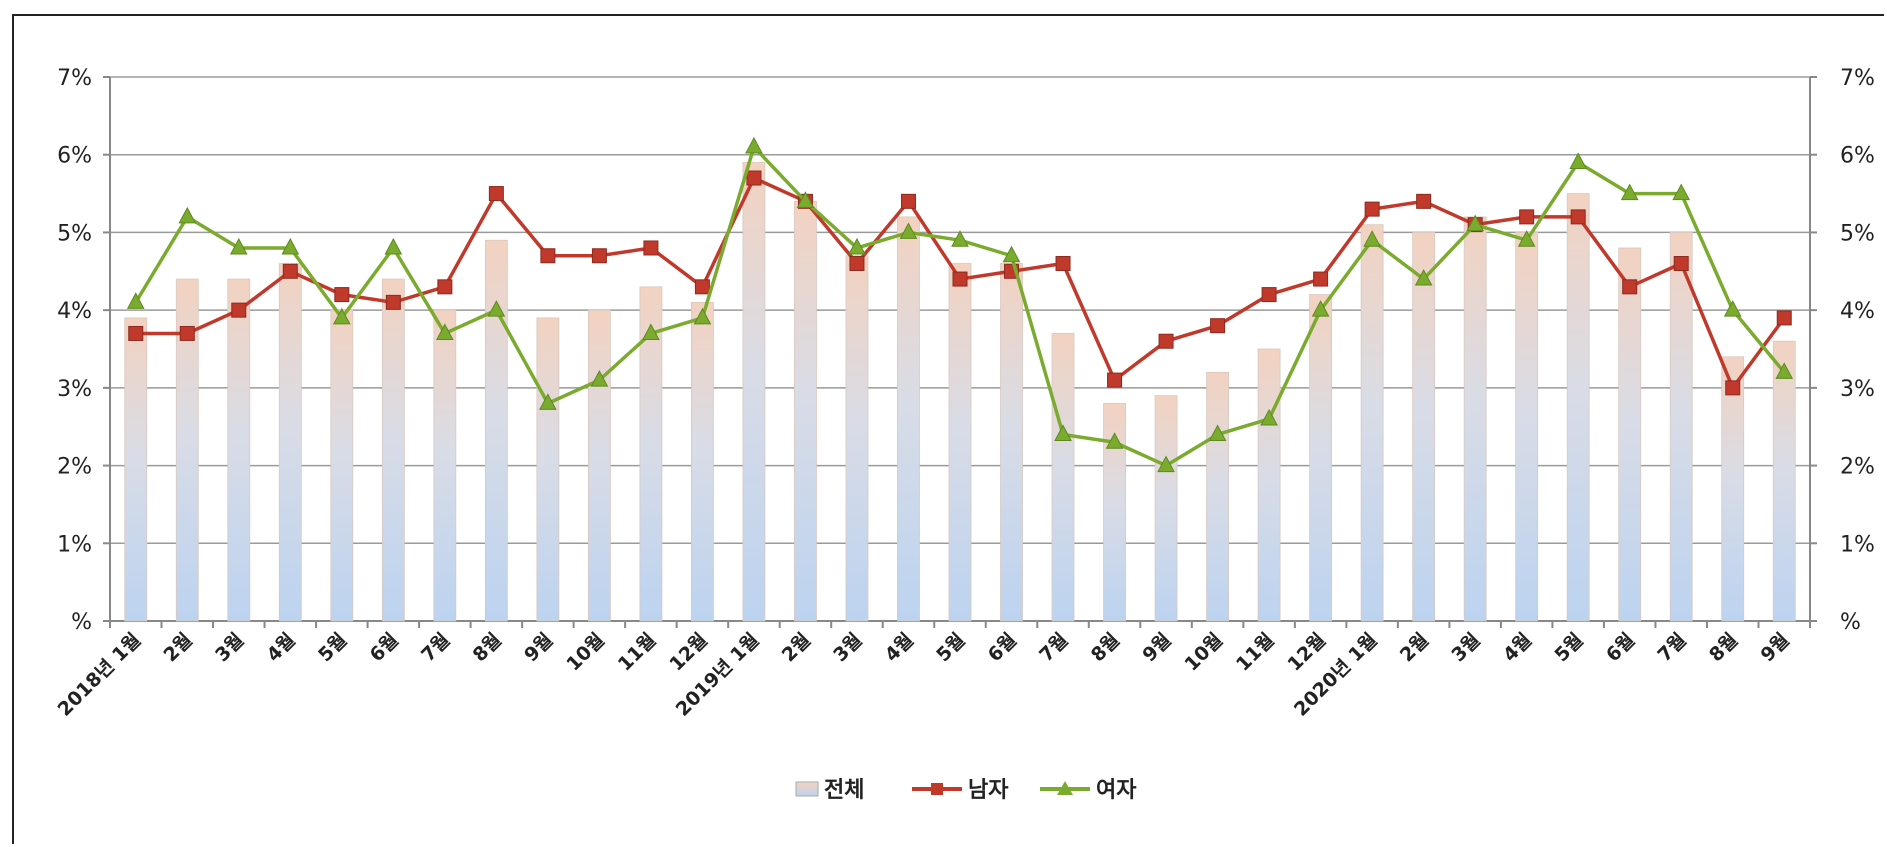  What do you see at coordinates (1857, 389) in the screenshot?
I see `y-tick-label-right: 3%` at bounding box center [1857, 389].